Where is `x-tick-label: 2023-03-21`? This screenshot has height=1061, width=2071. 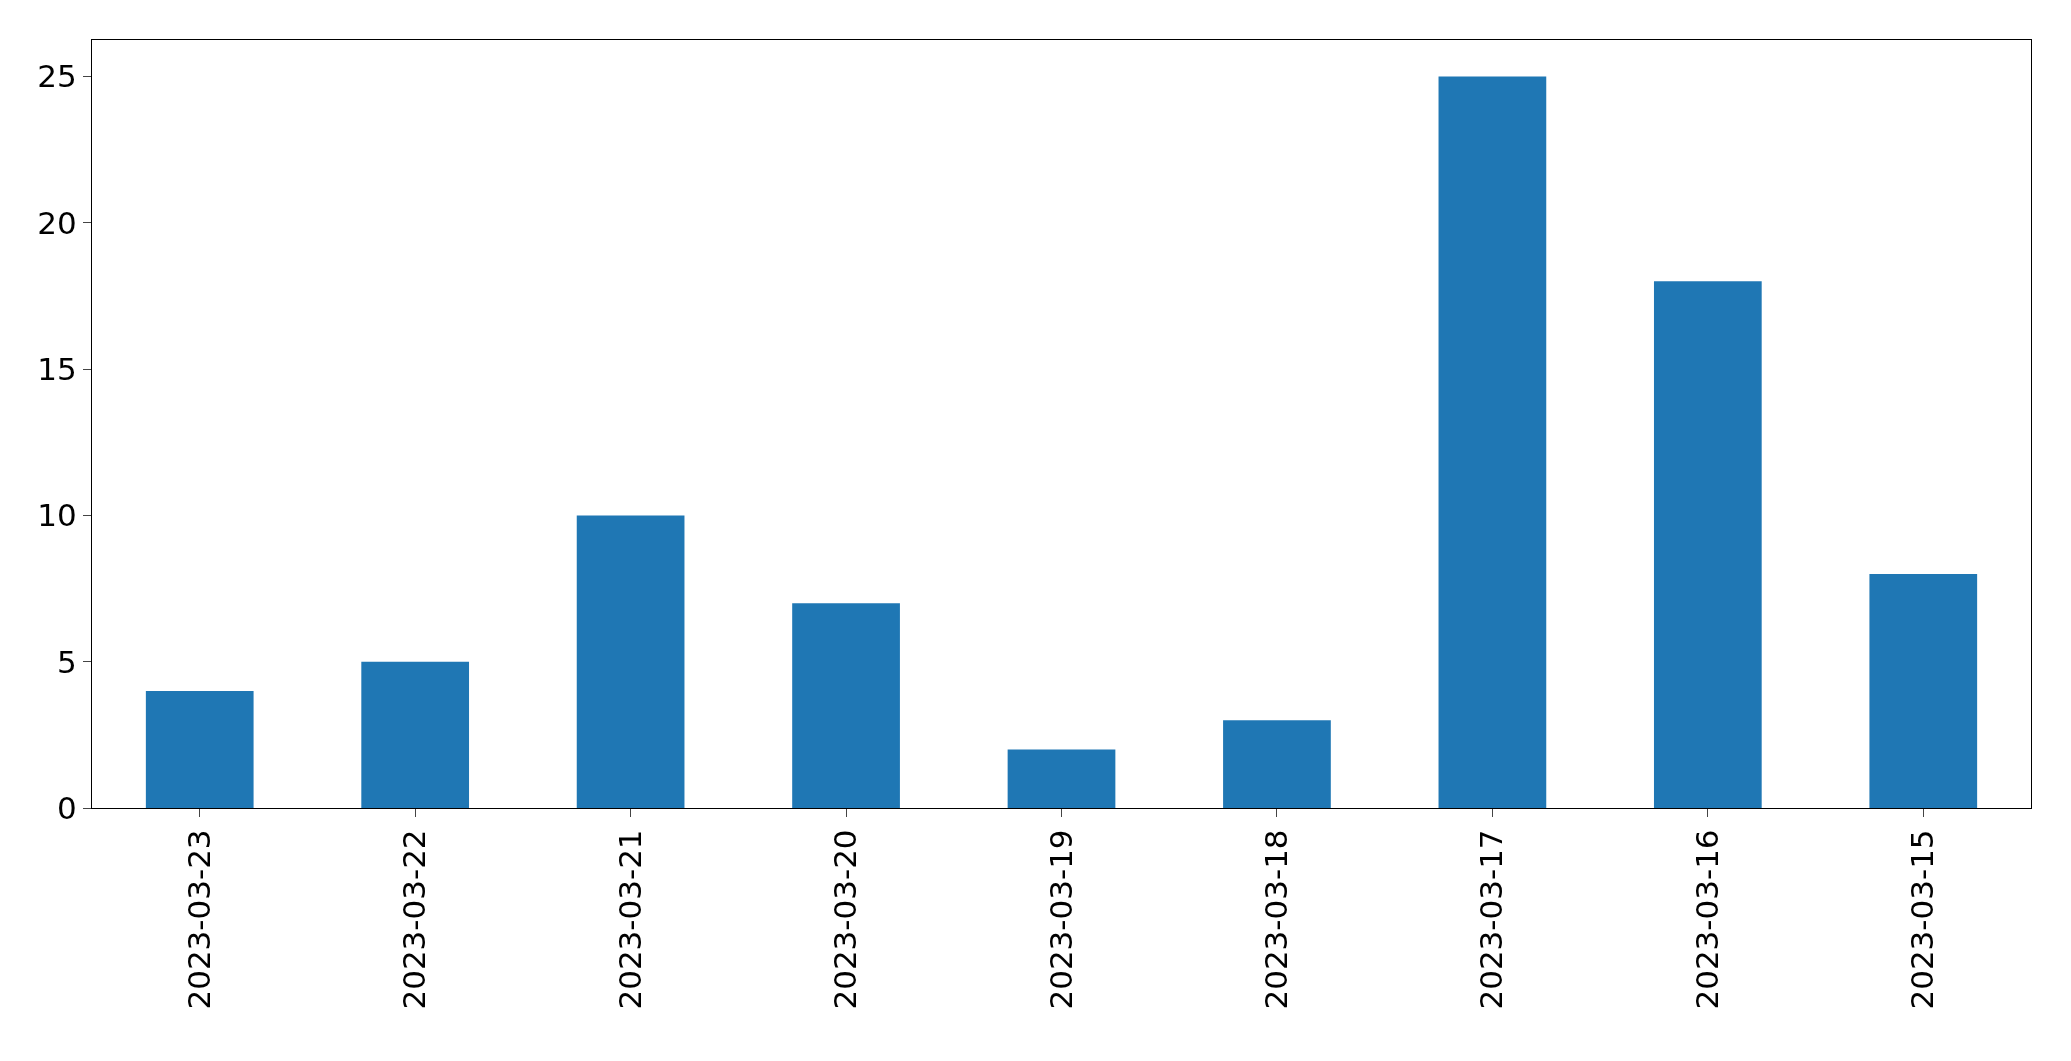
x-tick-label: 2023-03-21 is located at coordinates (629, 919).